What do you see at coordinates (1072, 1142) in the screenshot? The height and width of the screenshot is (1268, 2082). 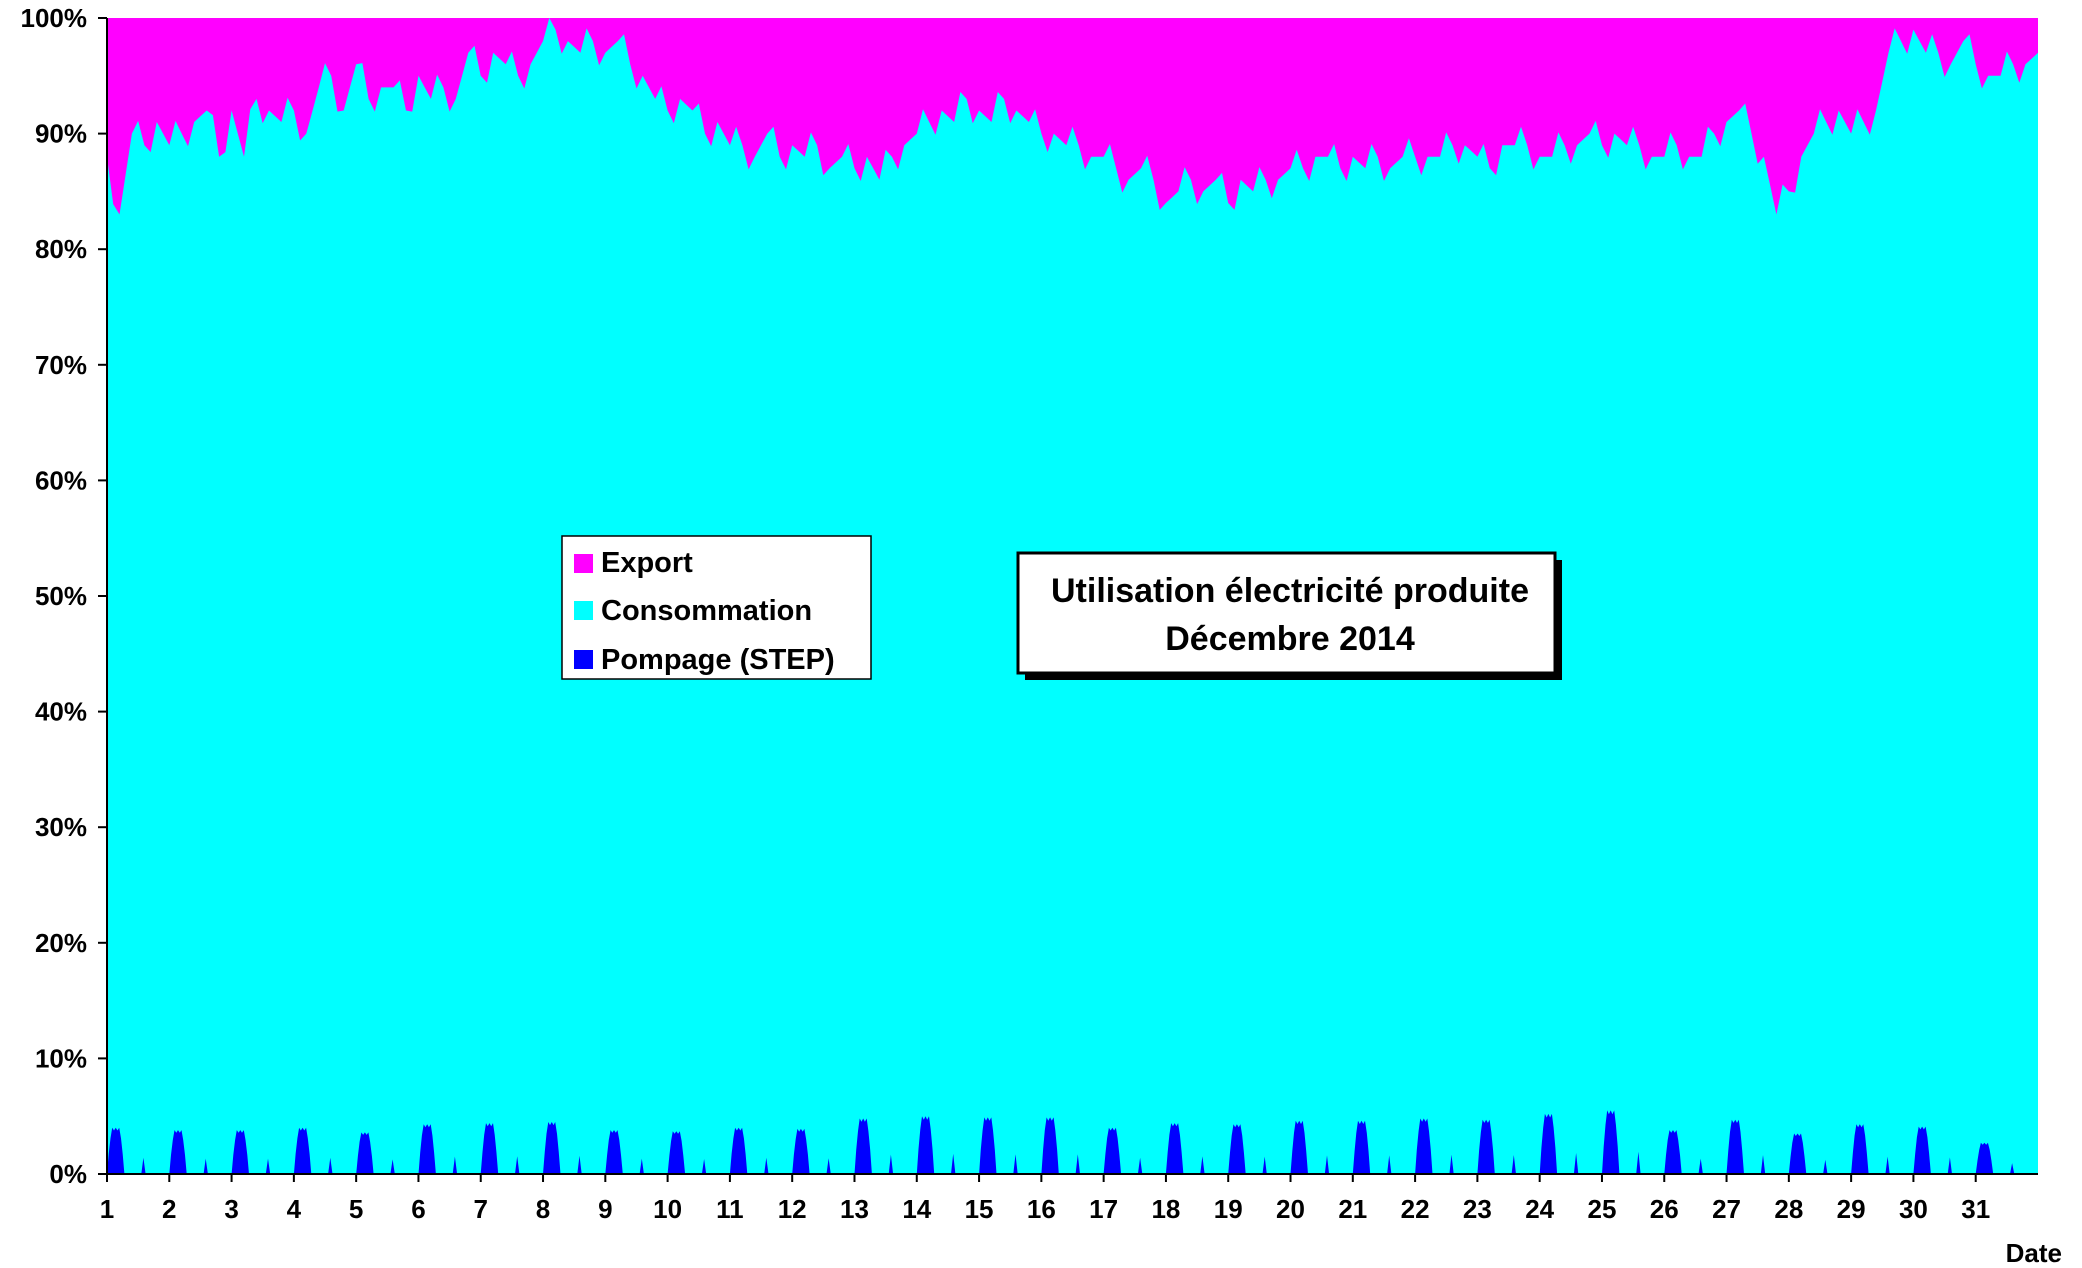 I see `series-pompage-area` at bounding box center [1072, 1142].